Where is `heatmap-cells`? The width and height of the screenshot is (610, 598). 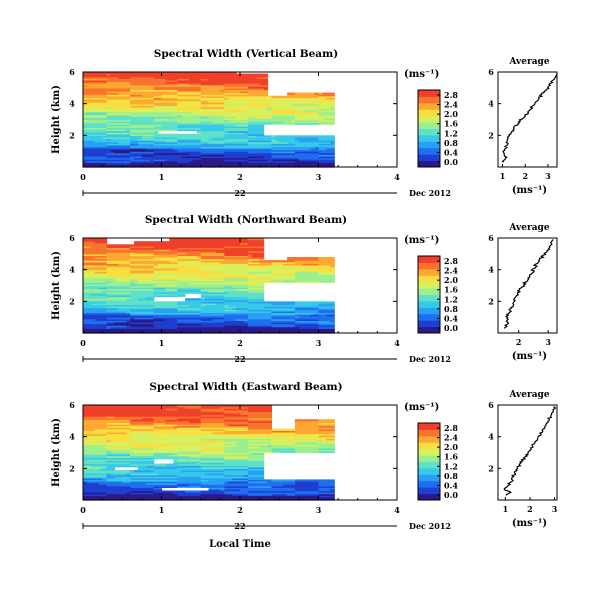
heatmap-cells is located at coordinates (209, 120).